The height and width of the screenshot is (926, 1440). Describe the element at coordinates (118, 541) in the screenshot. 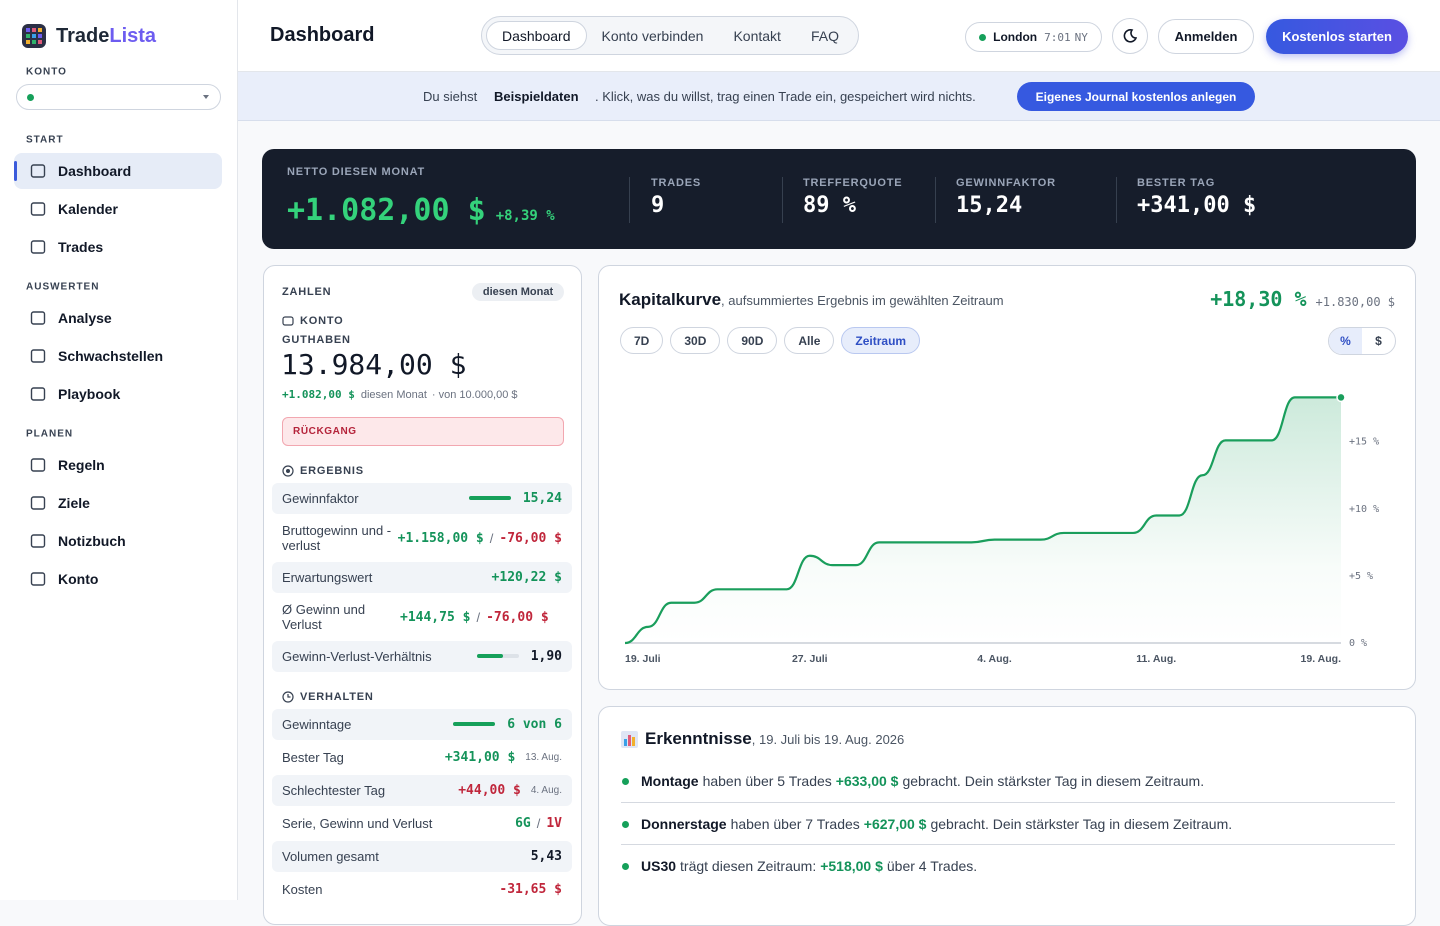

I see `nav-item: Notizbuch` at that location.